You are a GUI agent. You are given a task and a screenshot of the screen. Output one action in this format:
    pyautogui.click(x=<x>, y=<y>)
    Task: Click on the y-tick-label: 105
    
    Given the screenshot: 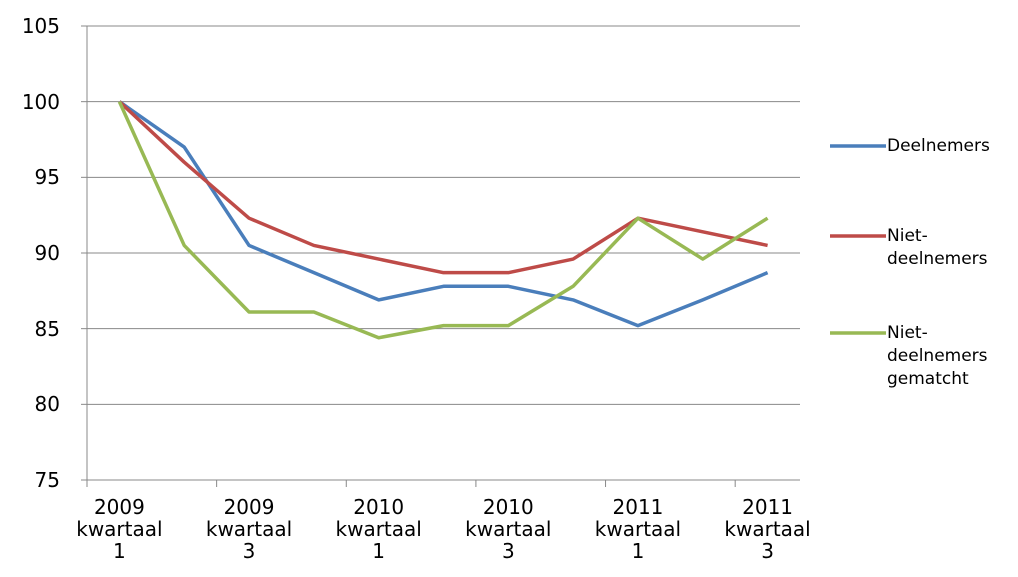 What is the action you would take?
    pyautogui.click(x=40, y=26)
    